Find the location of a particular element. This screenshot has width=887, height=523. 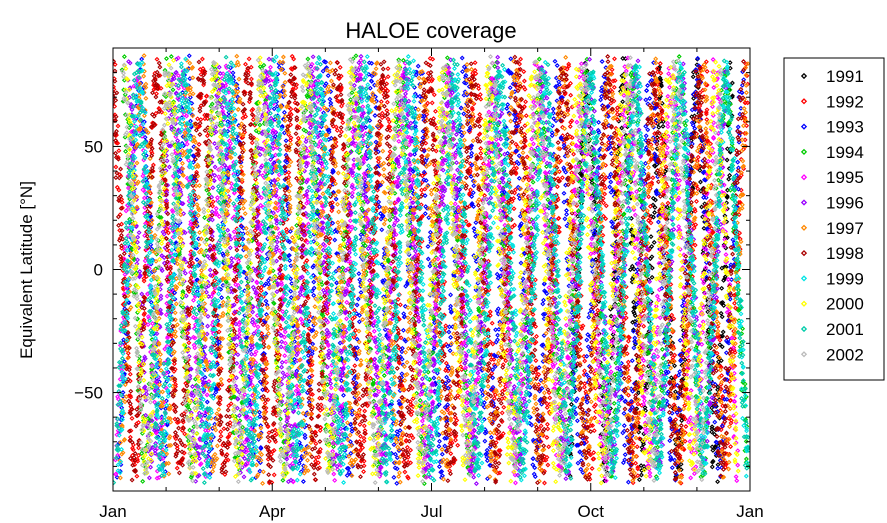

legend-marker-1993 is located at coordinates (804, 126).